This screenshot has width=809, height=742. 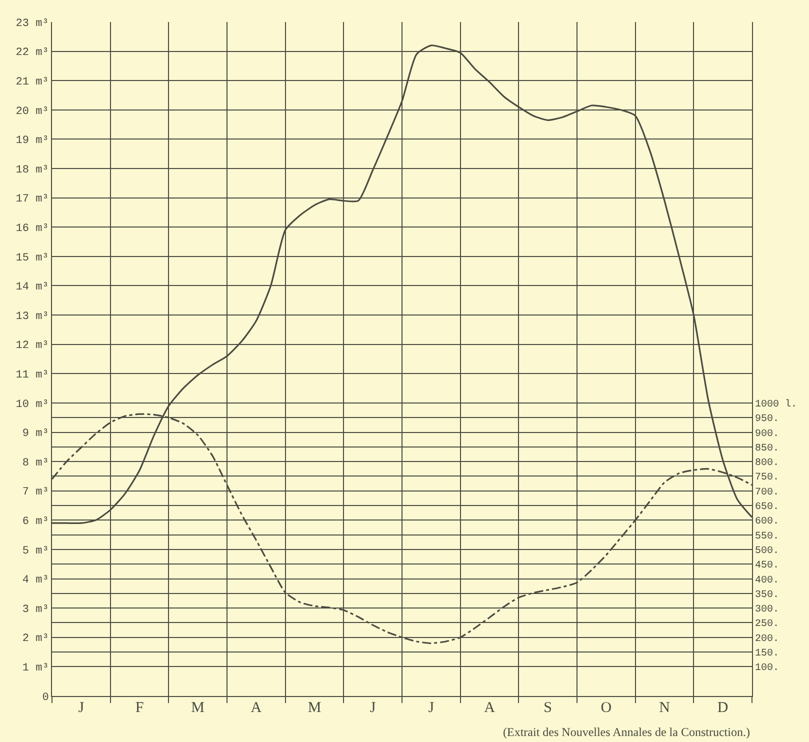 What do you see at coordinates (767, 580) in the screenshot?
I see `y2-tick-label: 400.` at bounding box center [767, 580].